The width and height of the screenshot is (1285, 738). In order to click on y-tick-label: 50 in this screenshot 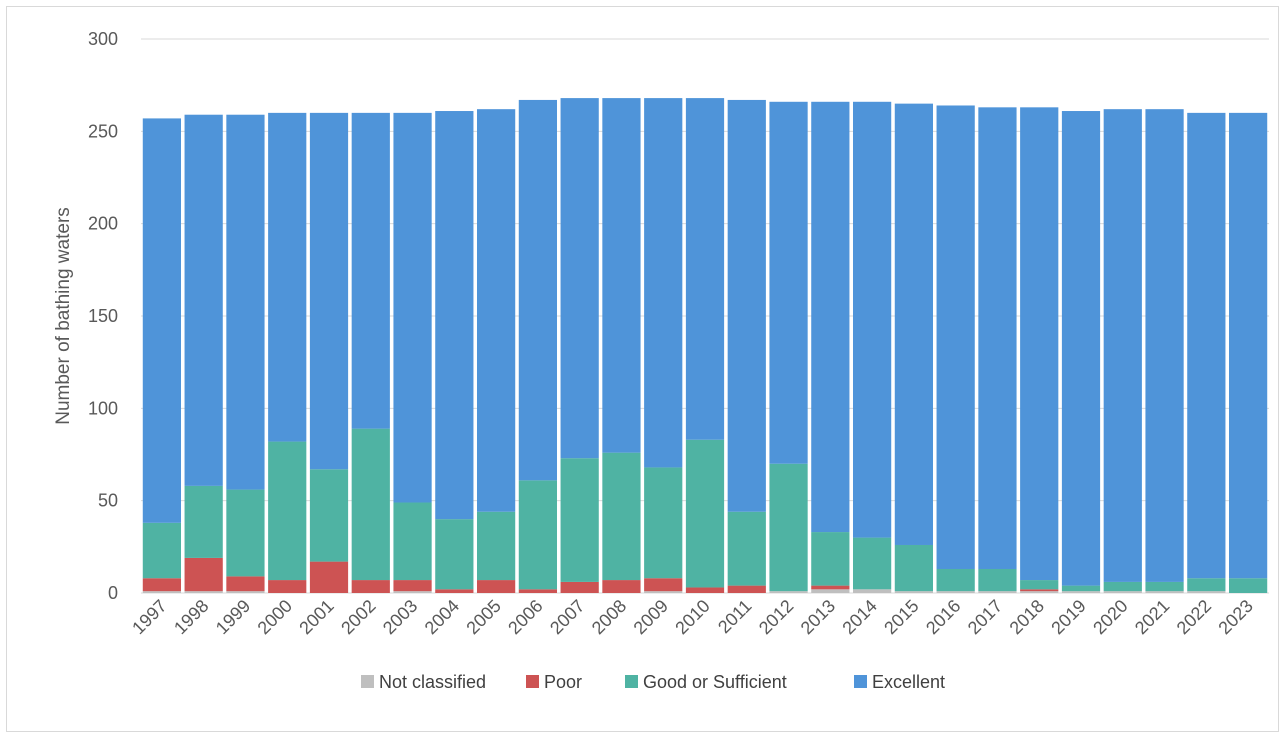, I will do `click(108, 501)`.